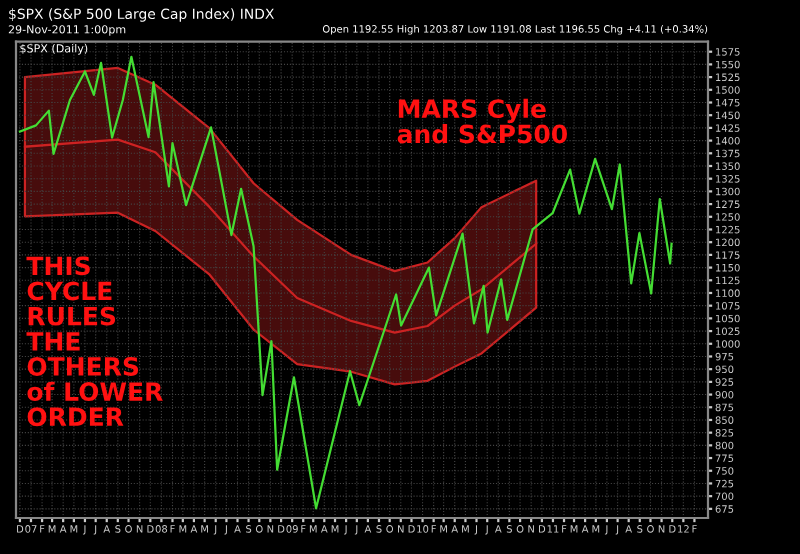 The width and height of the screenshot is (800, 554). Describe the element at coordinates (482, 121) in the screenshot. I see `annotation: MARS Cyle and S&P500` at that location.